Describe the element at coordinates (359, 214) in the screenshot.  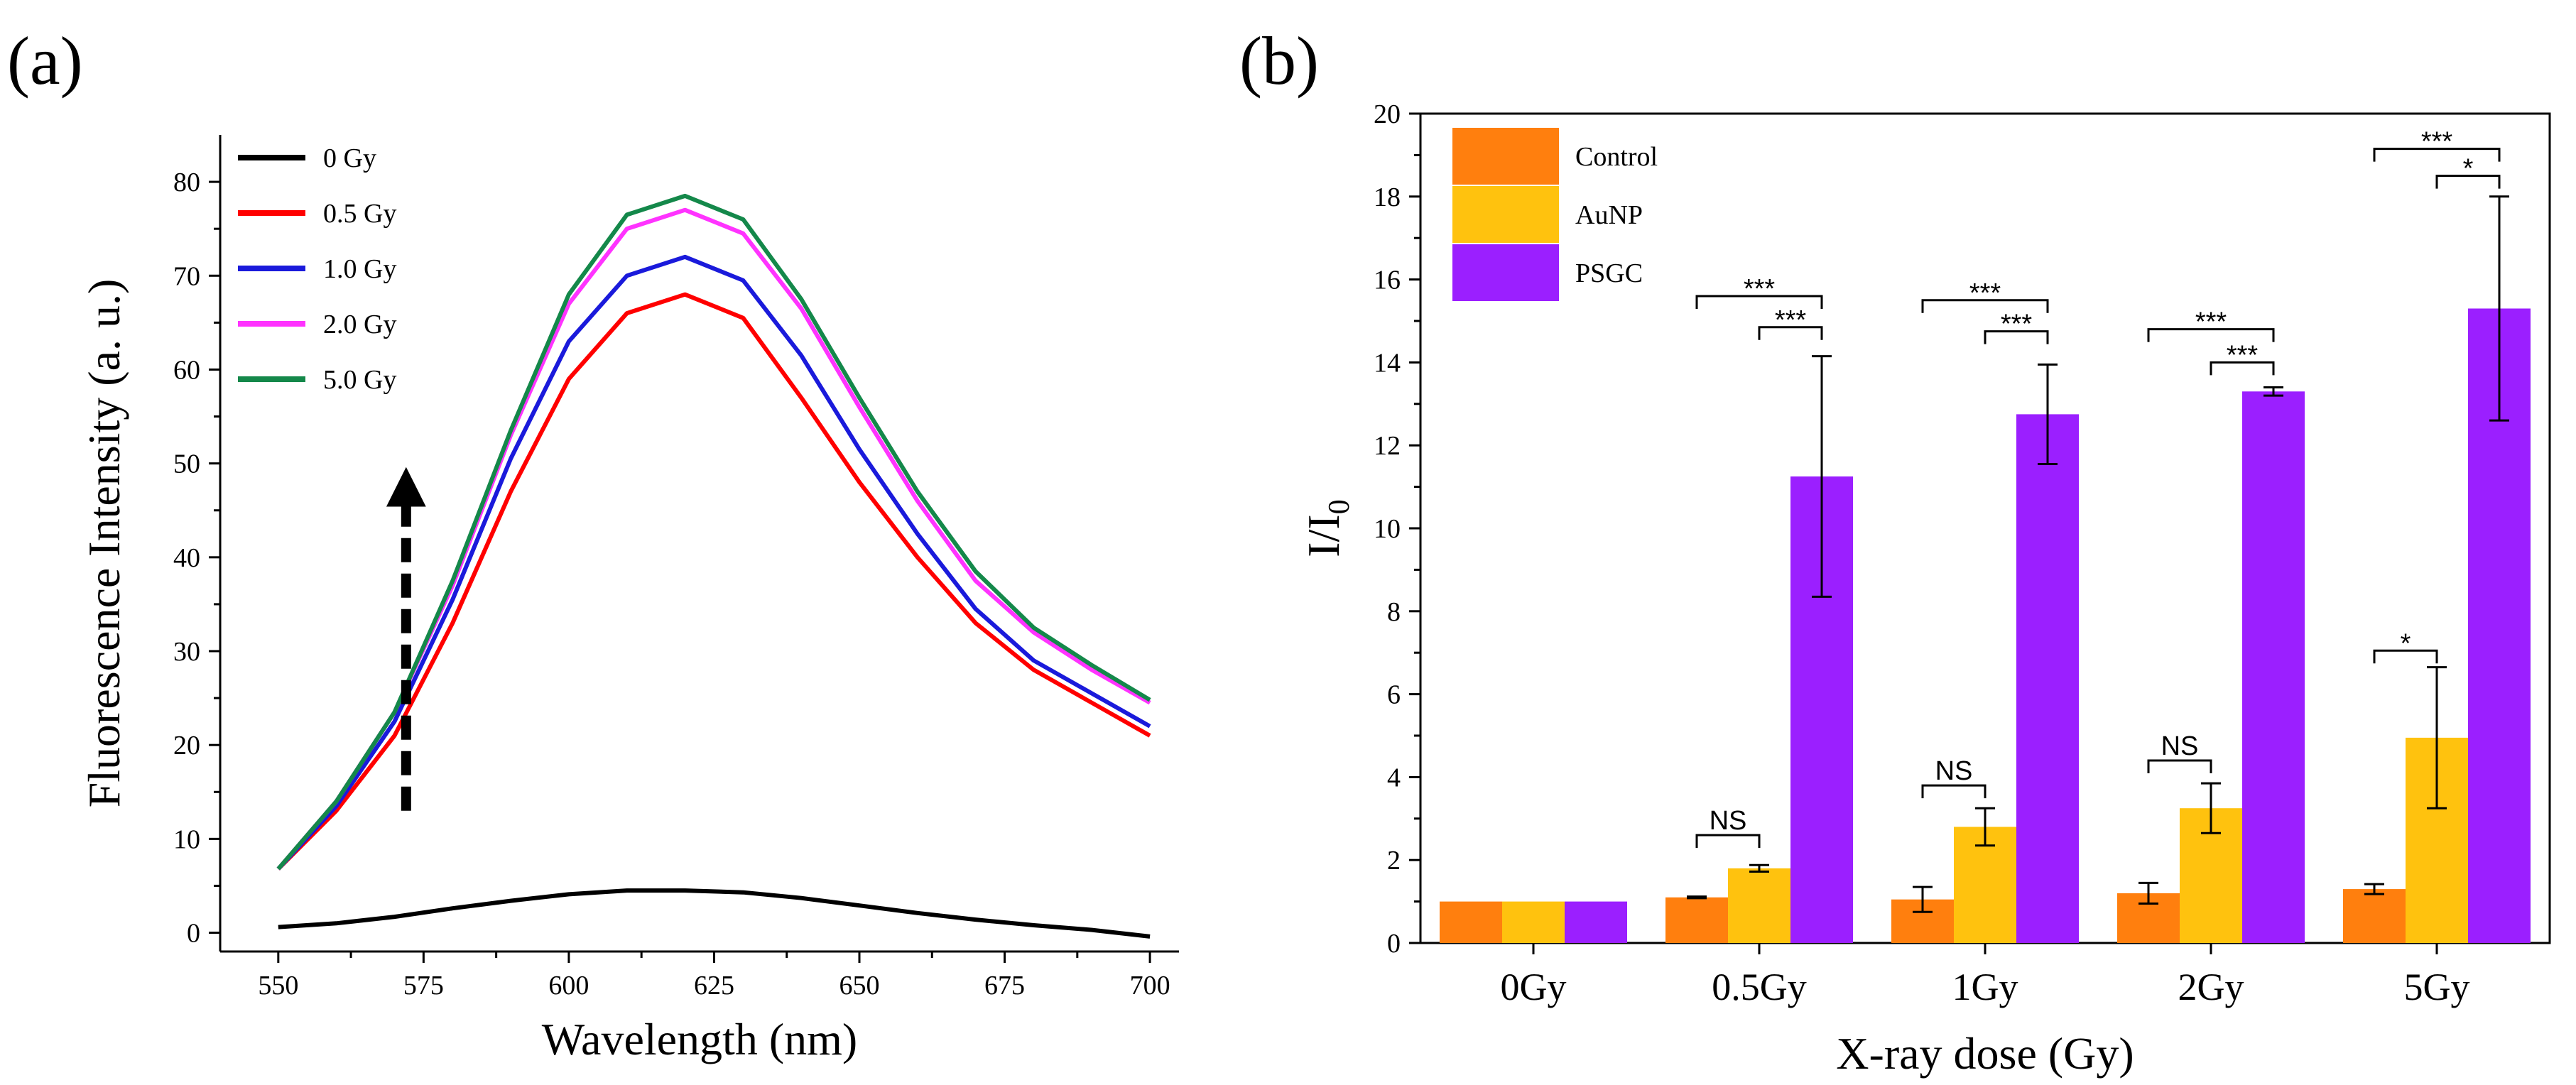
I see `legend-label: 0.5 Gy` at that location.